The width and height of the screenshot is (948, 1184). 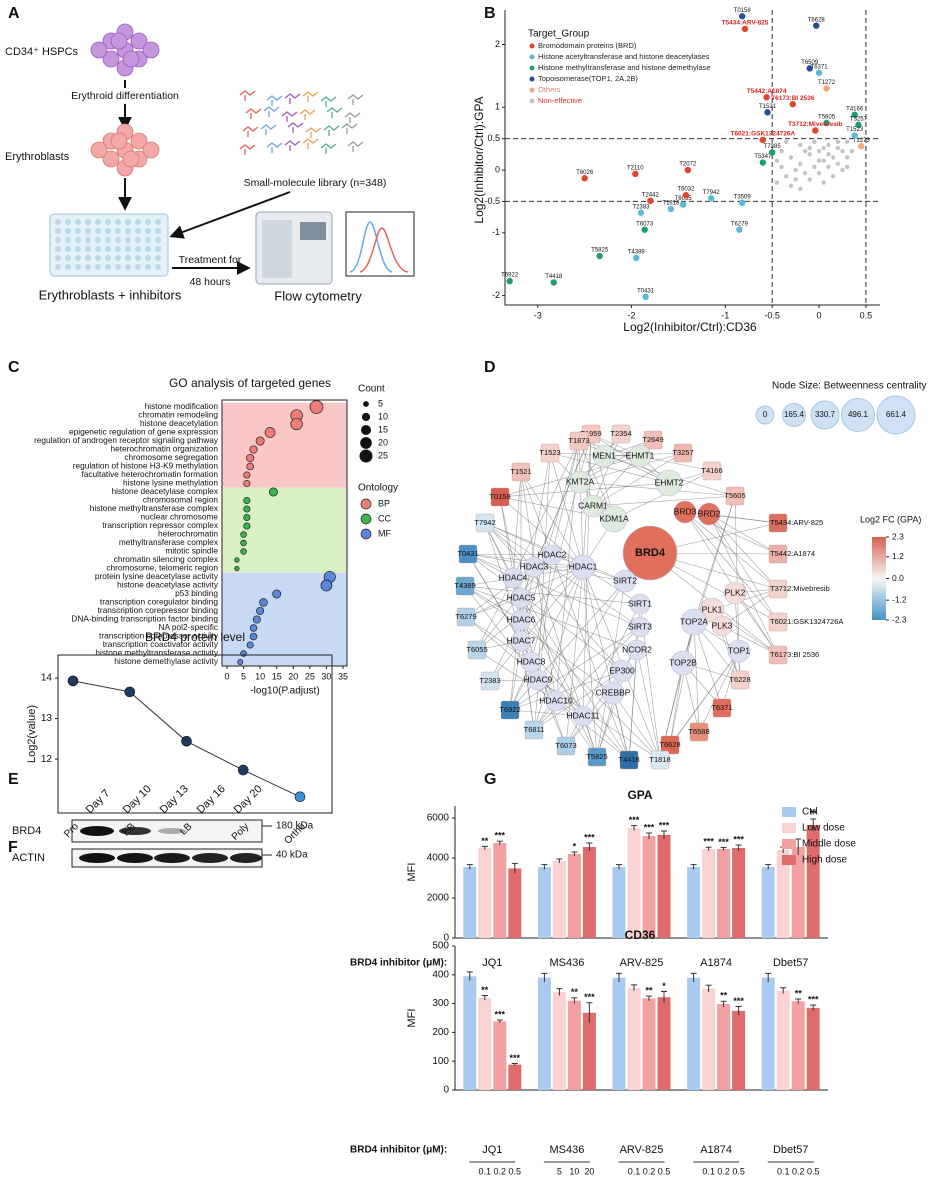 What do you see at coordinates (492, 1150) in the screenshot?
I see `group-label: JQ1` at bounding box center [492, 1150].